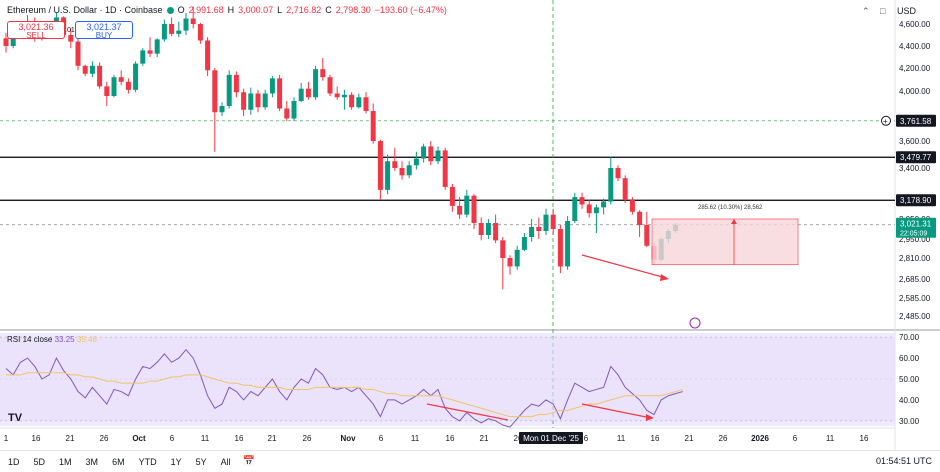  What do you see at coordinates (866, 11) in the screenshot?
I see `chevron-up-icon: ⌃` at bounding box center [866, 11].